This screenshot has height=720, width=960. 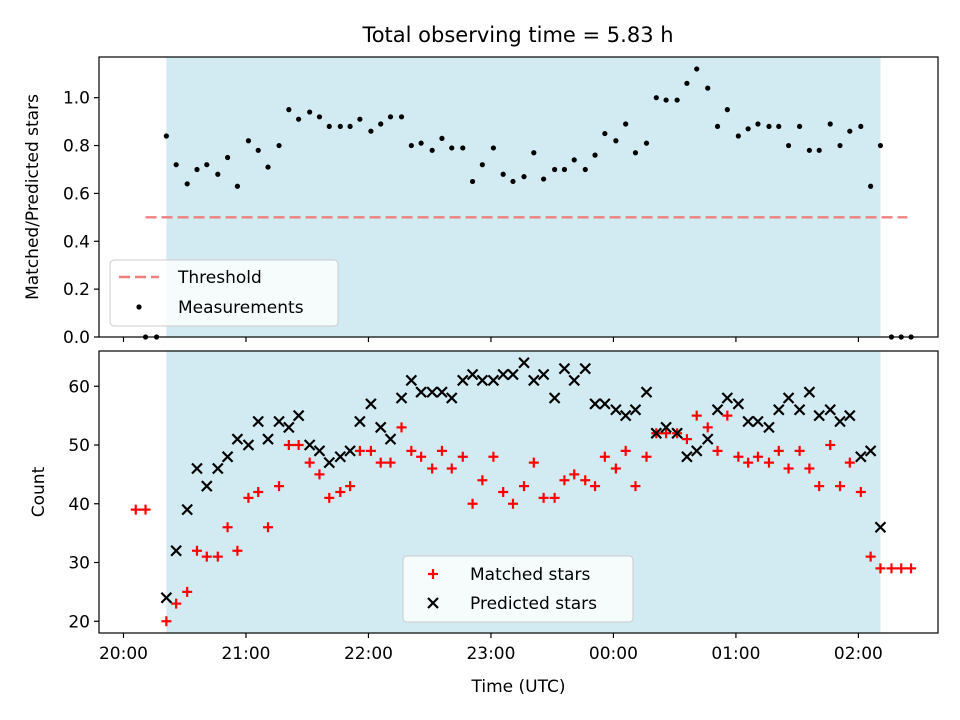 I want to click on y-tick-label: 30, so click(x=79, y=564).